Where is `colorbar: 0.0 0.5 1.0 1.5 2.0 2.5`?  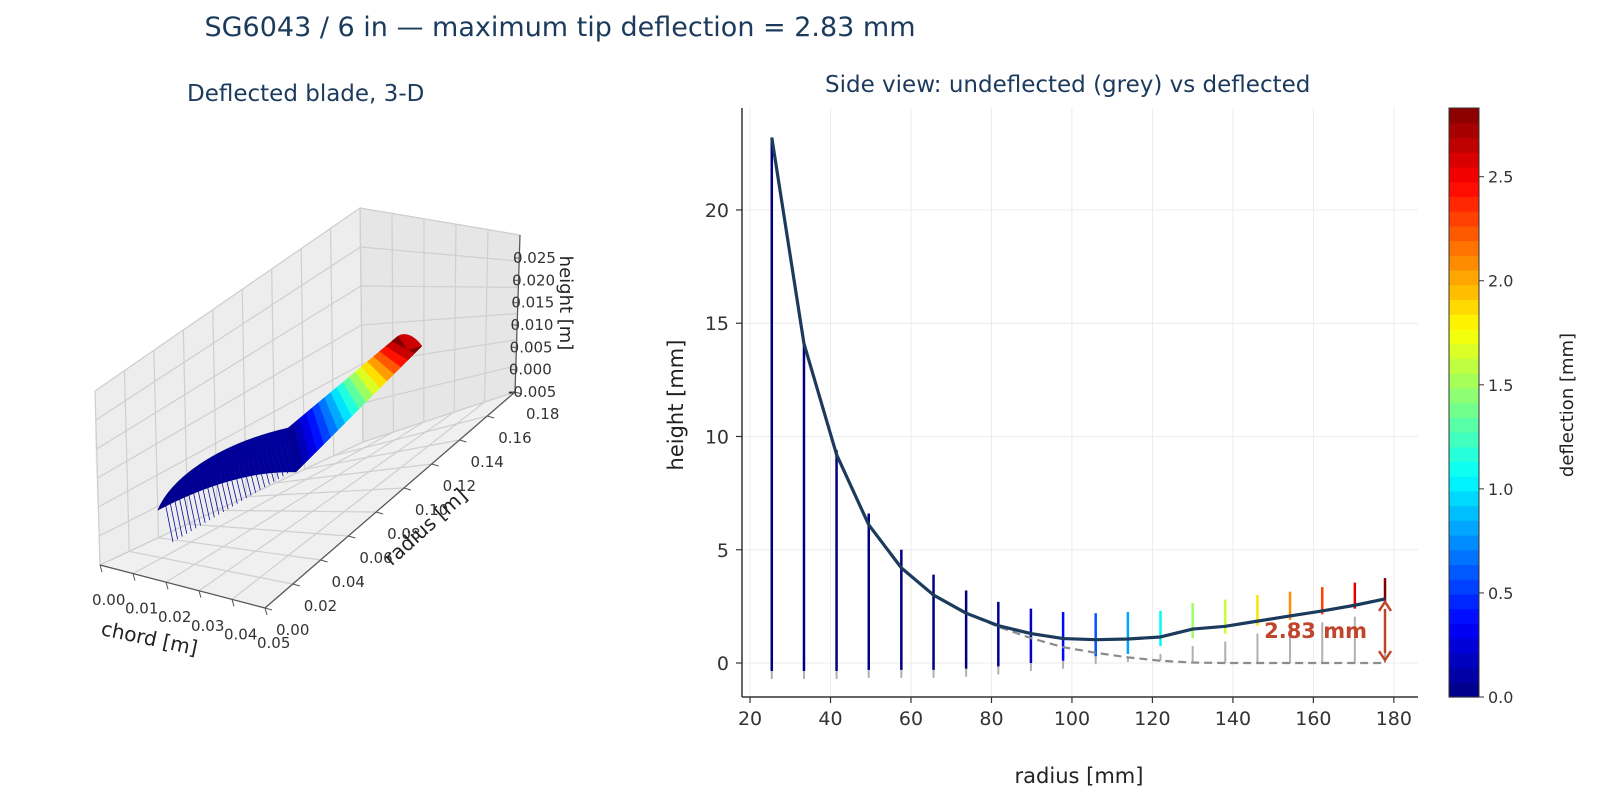
colorbar: 0.0 0.5 1.0 1.5 2.0 2.5 is located at coordinates (1480, 407).